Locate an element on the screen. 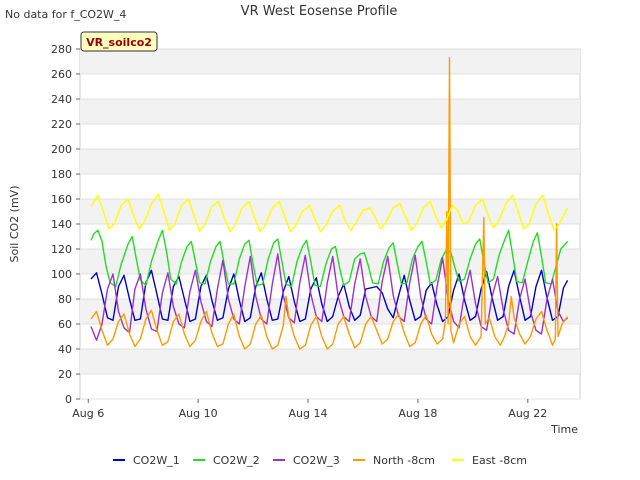 The width and height of the screenshot is (640, 480). series-badge: VR_soilco2 is located at coordinates (119, 41).